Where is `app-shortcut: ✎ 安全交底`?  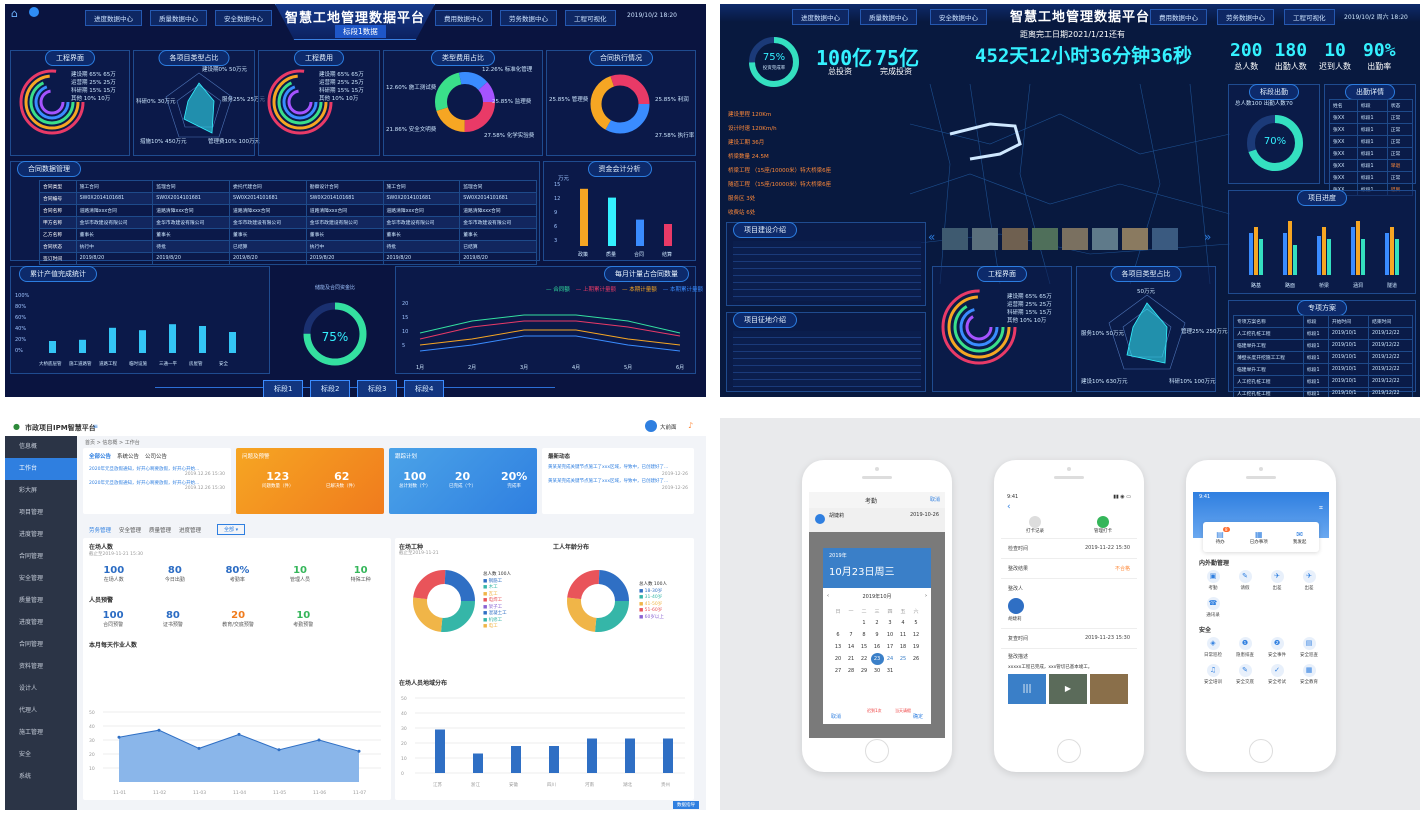 app-shortcut: ✎ 安全交底 is located at coordinates (1245, 674).